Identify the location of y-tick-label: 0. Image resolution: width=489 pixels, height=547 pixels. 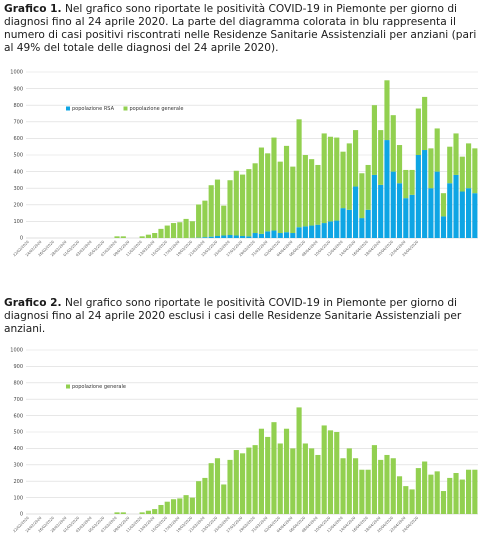
(21, 515).